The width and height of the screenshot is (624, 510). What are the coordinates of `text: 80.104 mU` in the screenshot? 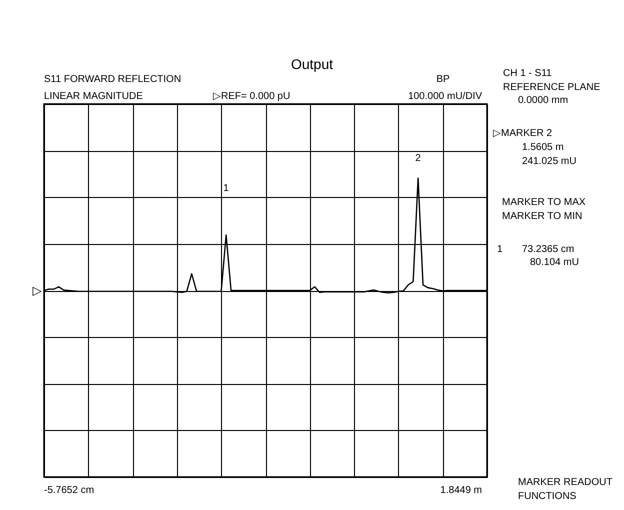 It's located at (554, 262).